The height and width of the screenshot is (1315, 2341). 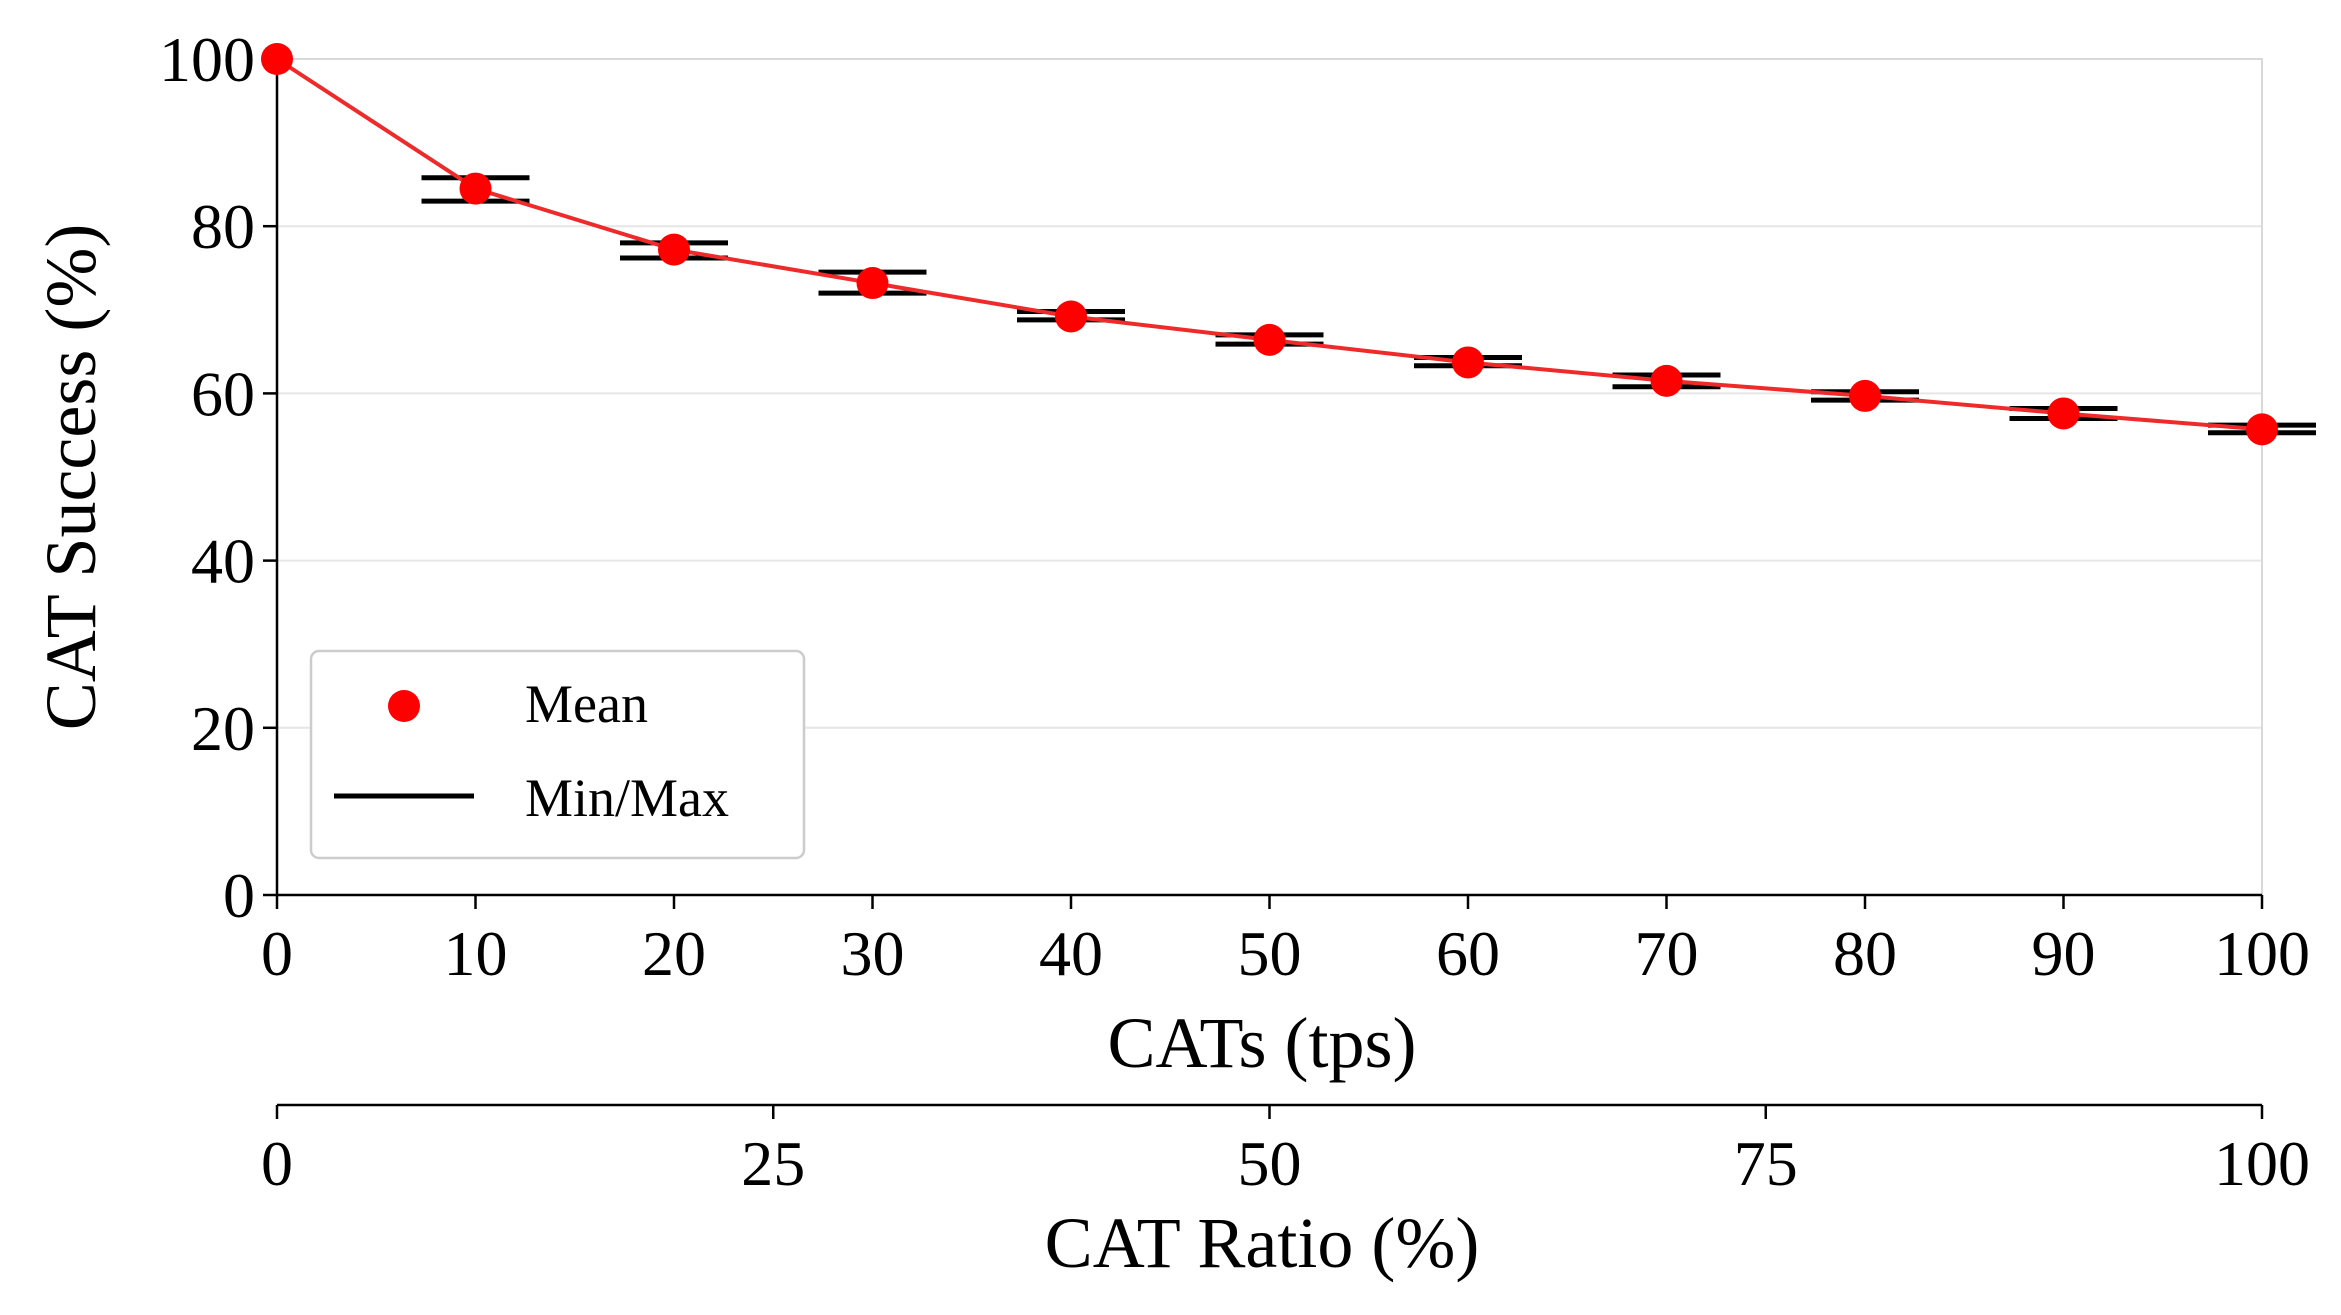 I want to click on y-tick-label-3: 60, so click(x=223, y=393).